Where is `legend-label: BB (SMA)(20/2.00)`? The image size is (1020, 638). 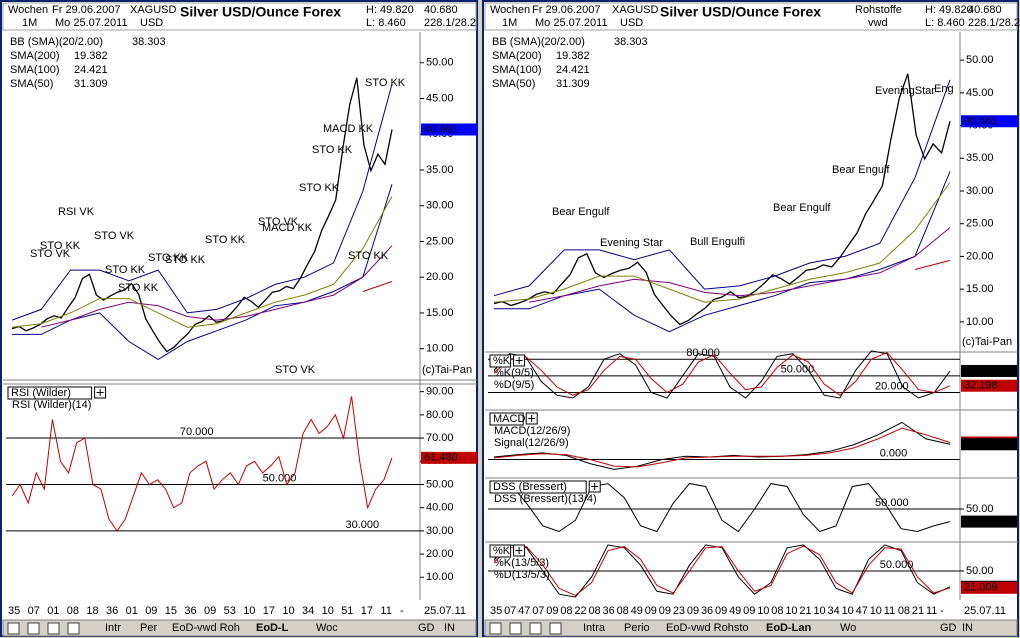 legend-label: BB (SMA)(20/2.00) is located at coordinates (538, 42).